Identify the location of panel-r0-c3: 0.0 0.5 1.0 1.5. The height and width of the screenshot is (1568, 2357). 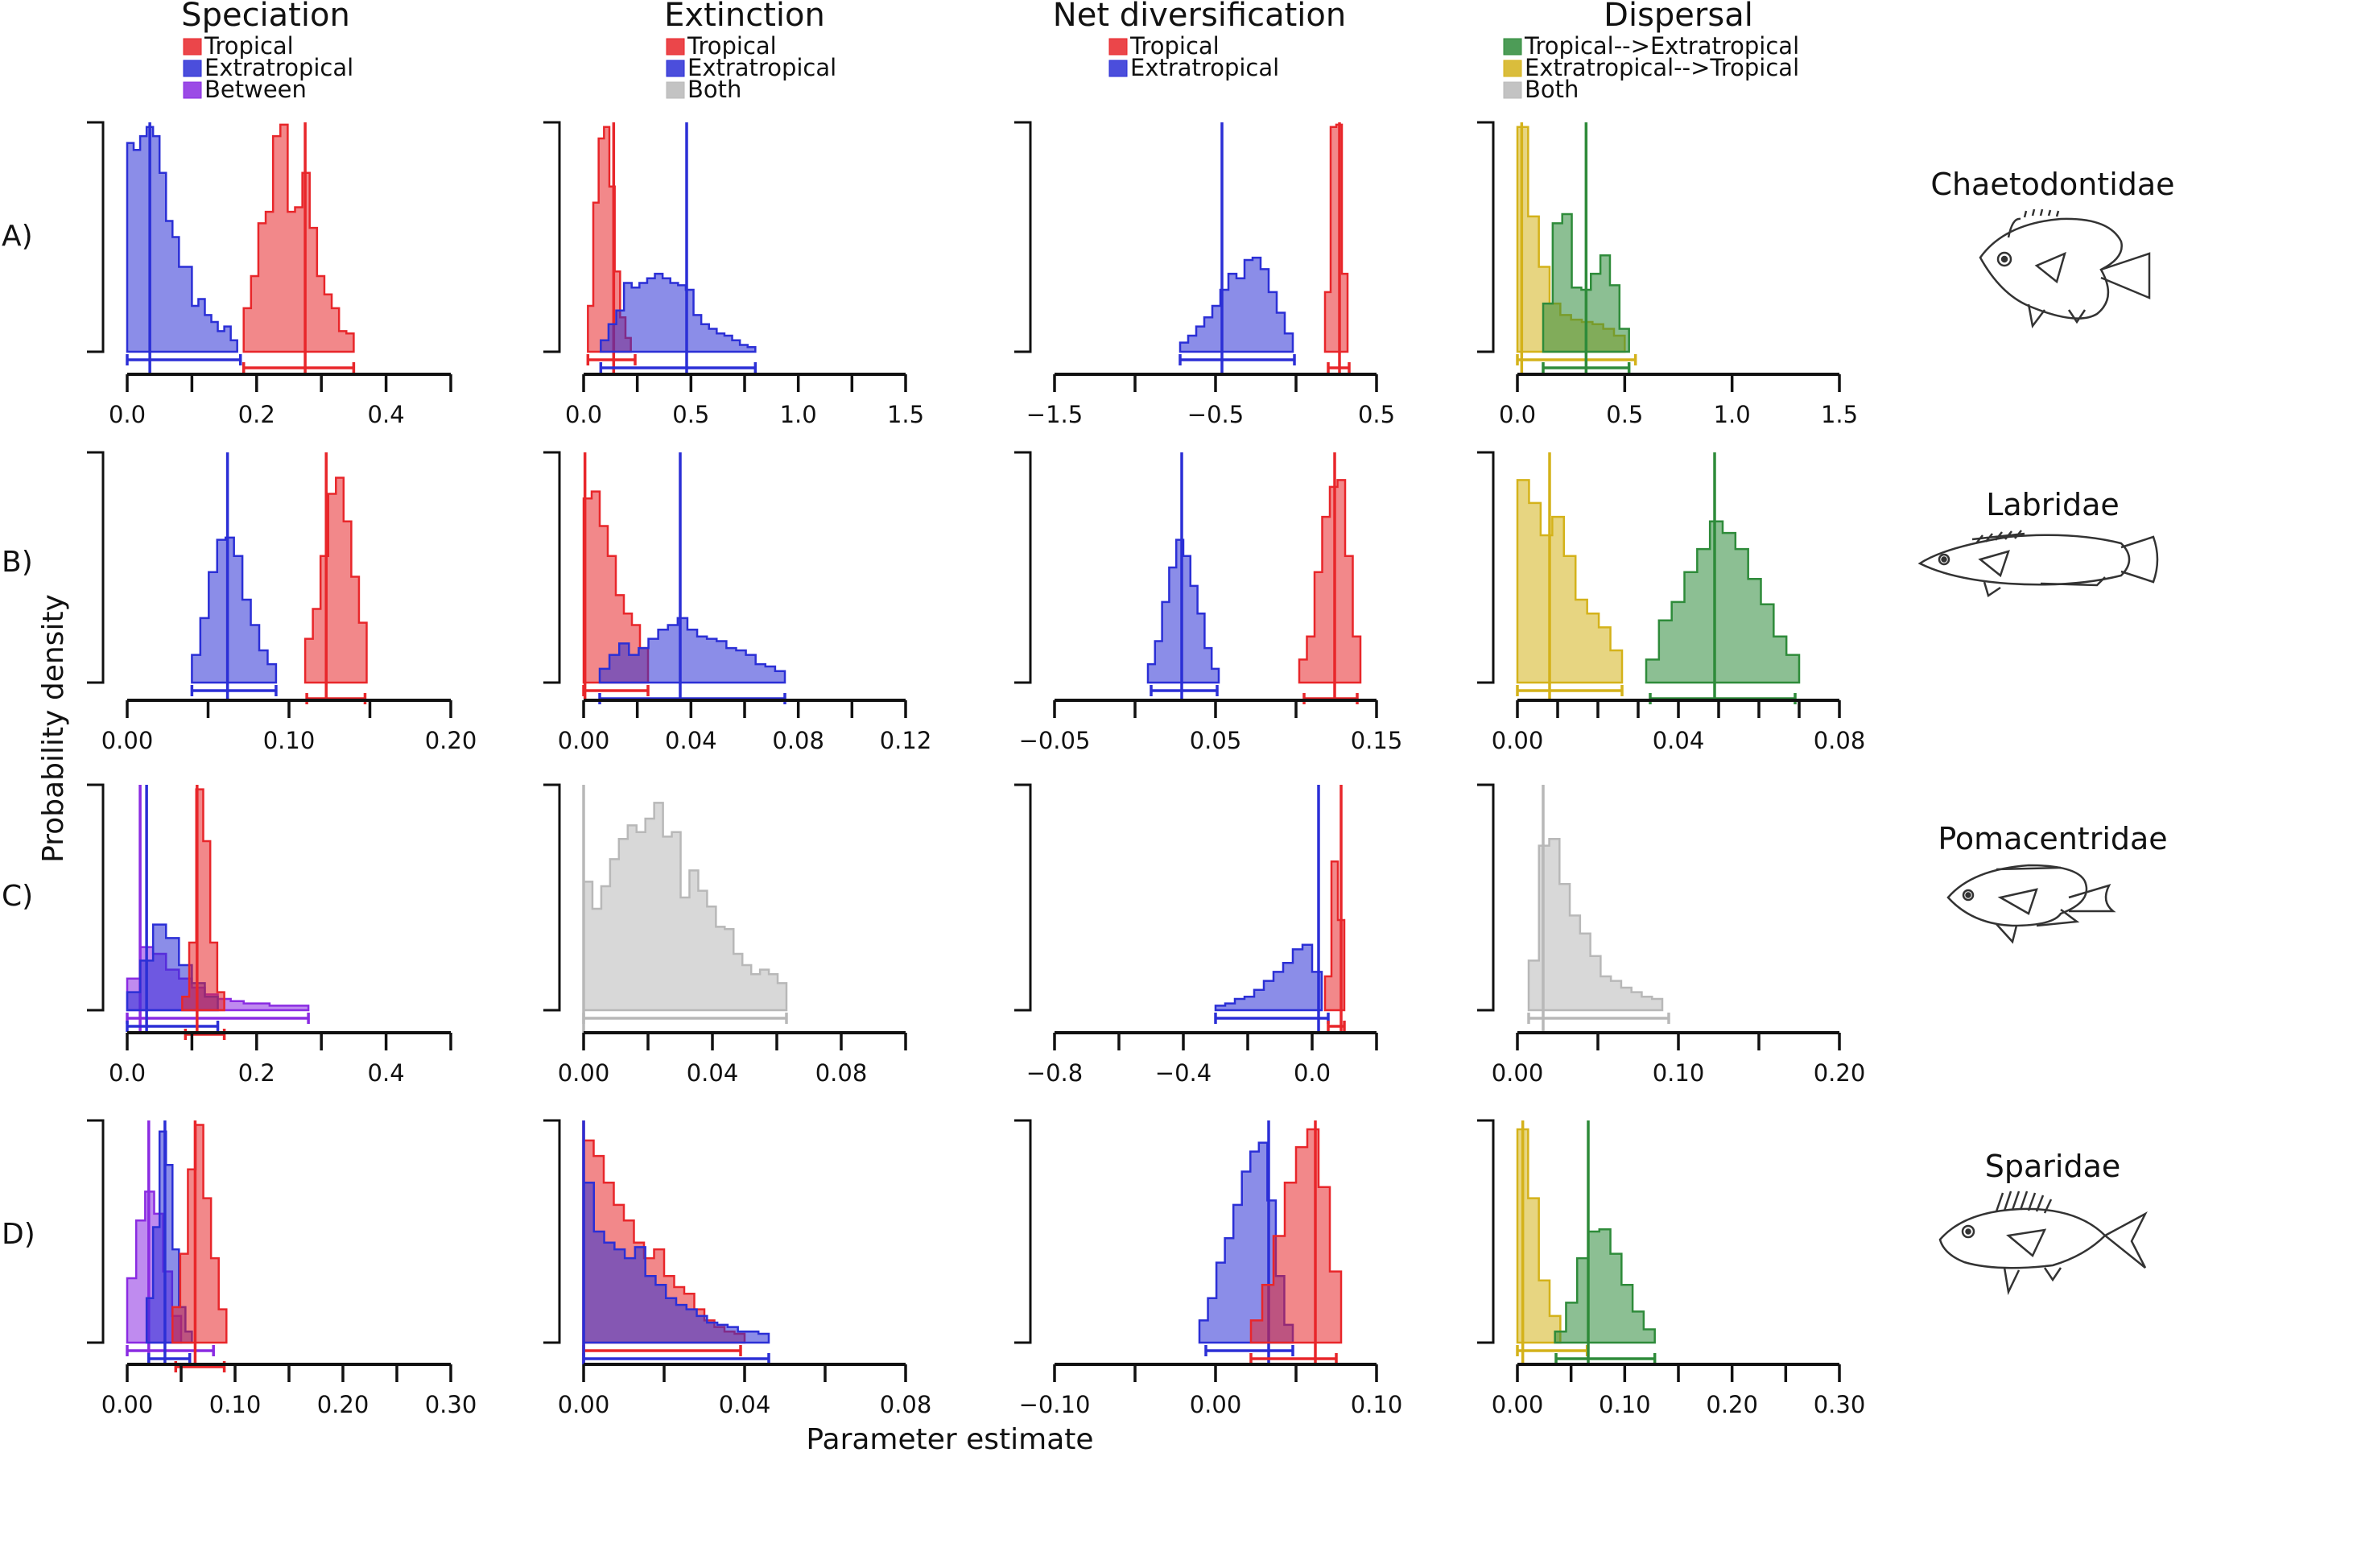
(1668, 274).